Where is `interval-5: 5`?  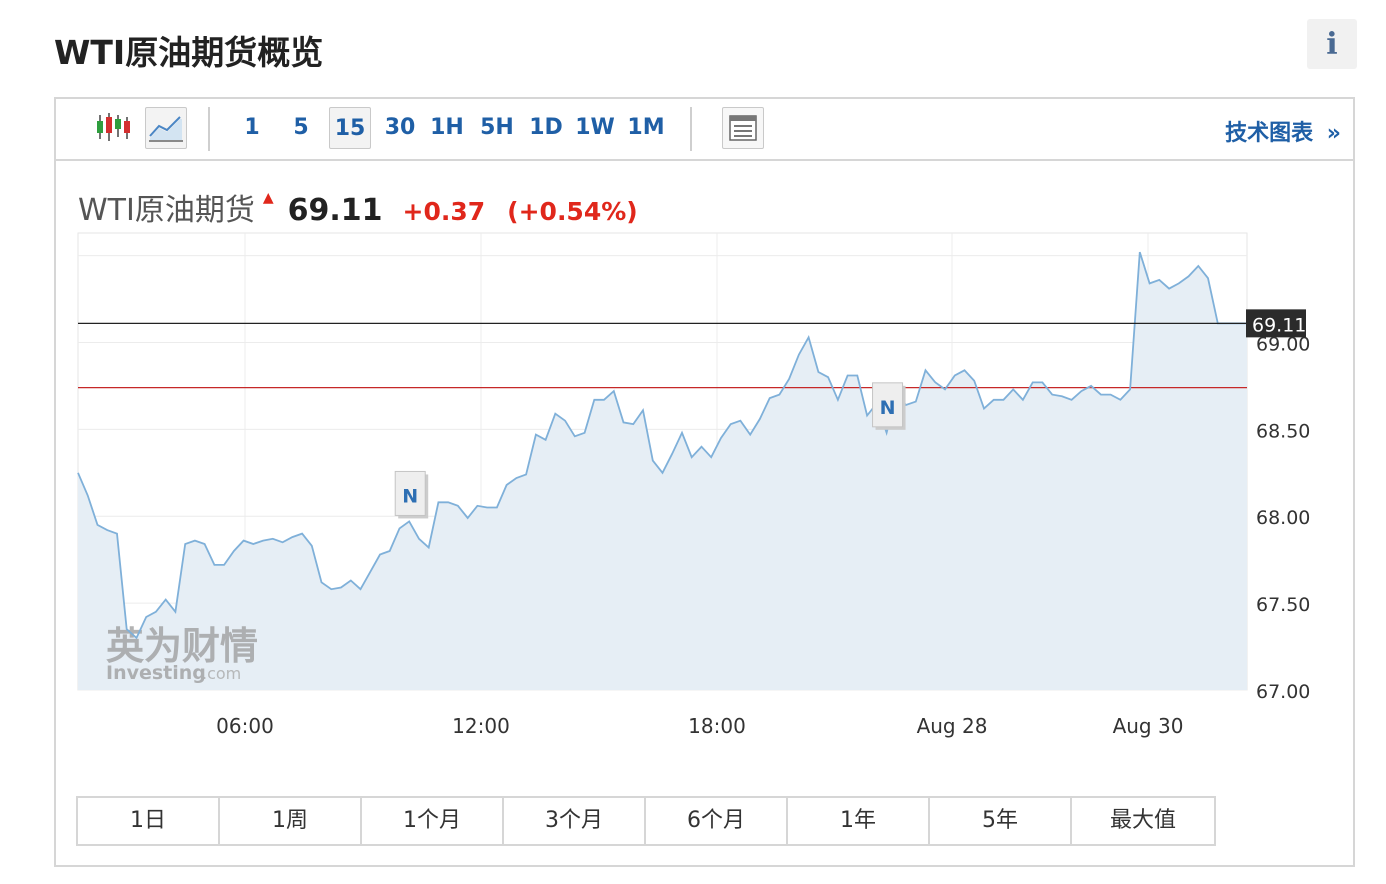
interval-5: 5 is located at coordinates (301, 127).